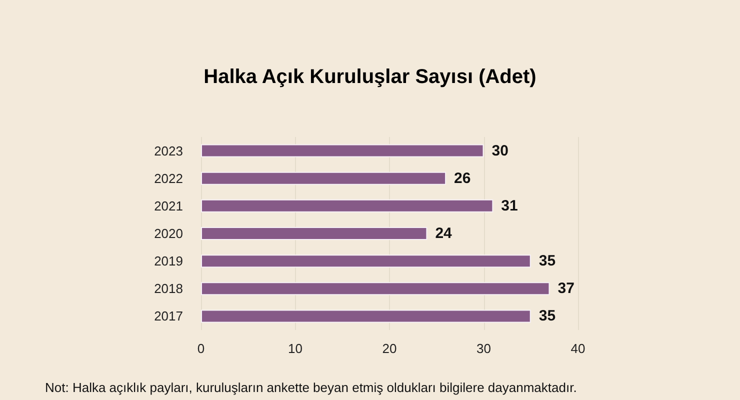 This screenshot has width=740, height=400. I want to click on data-label: 37, so click(566, 289).